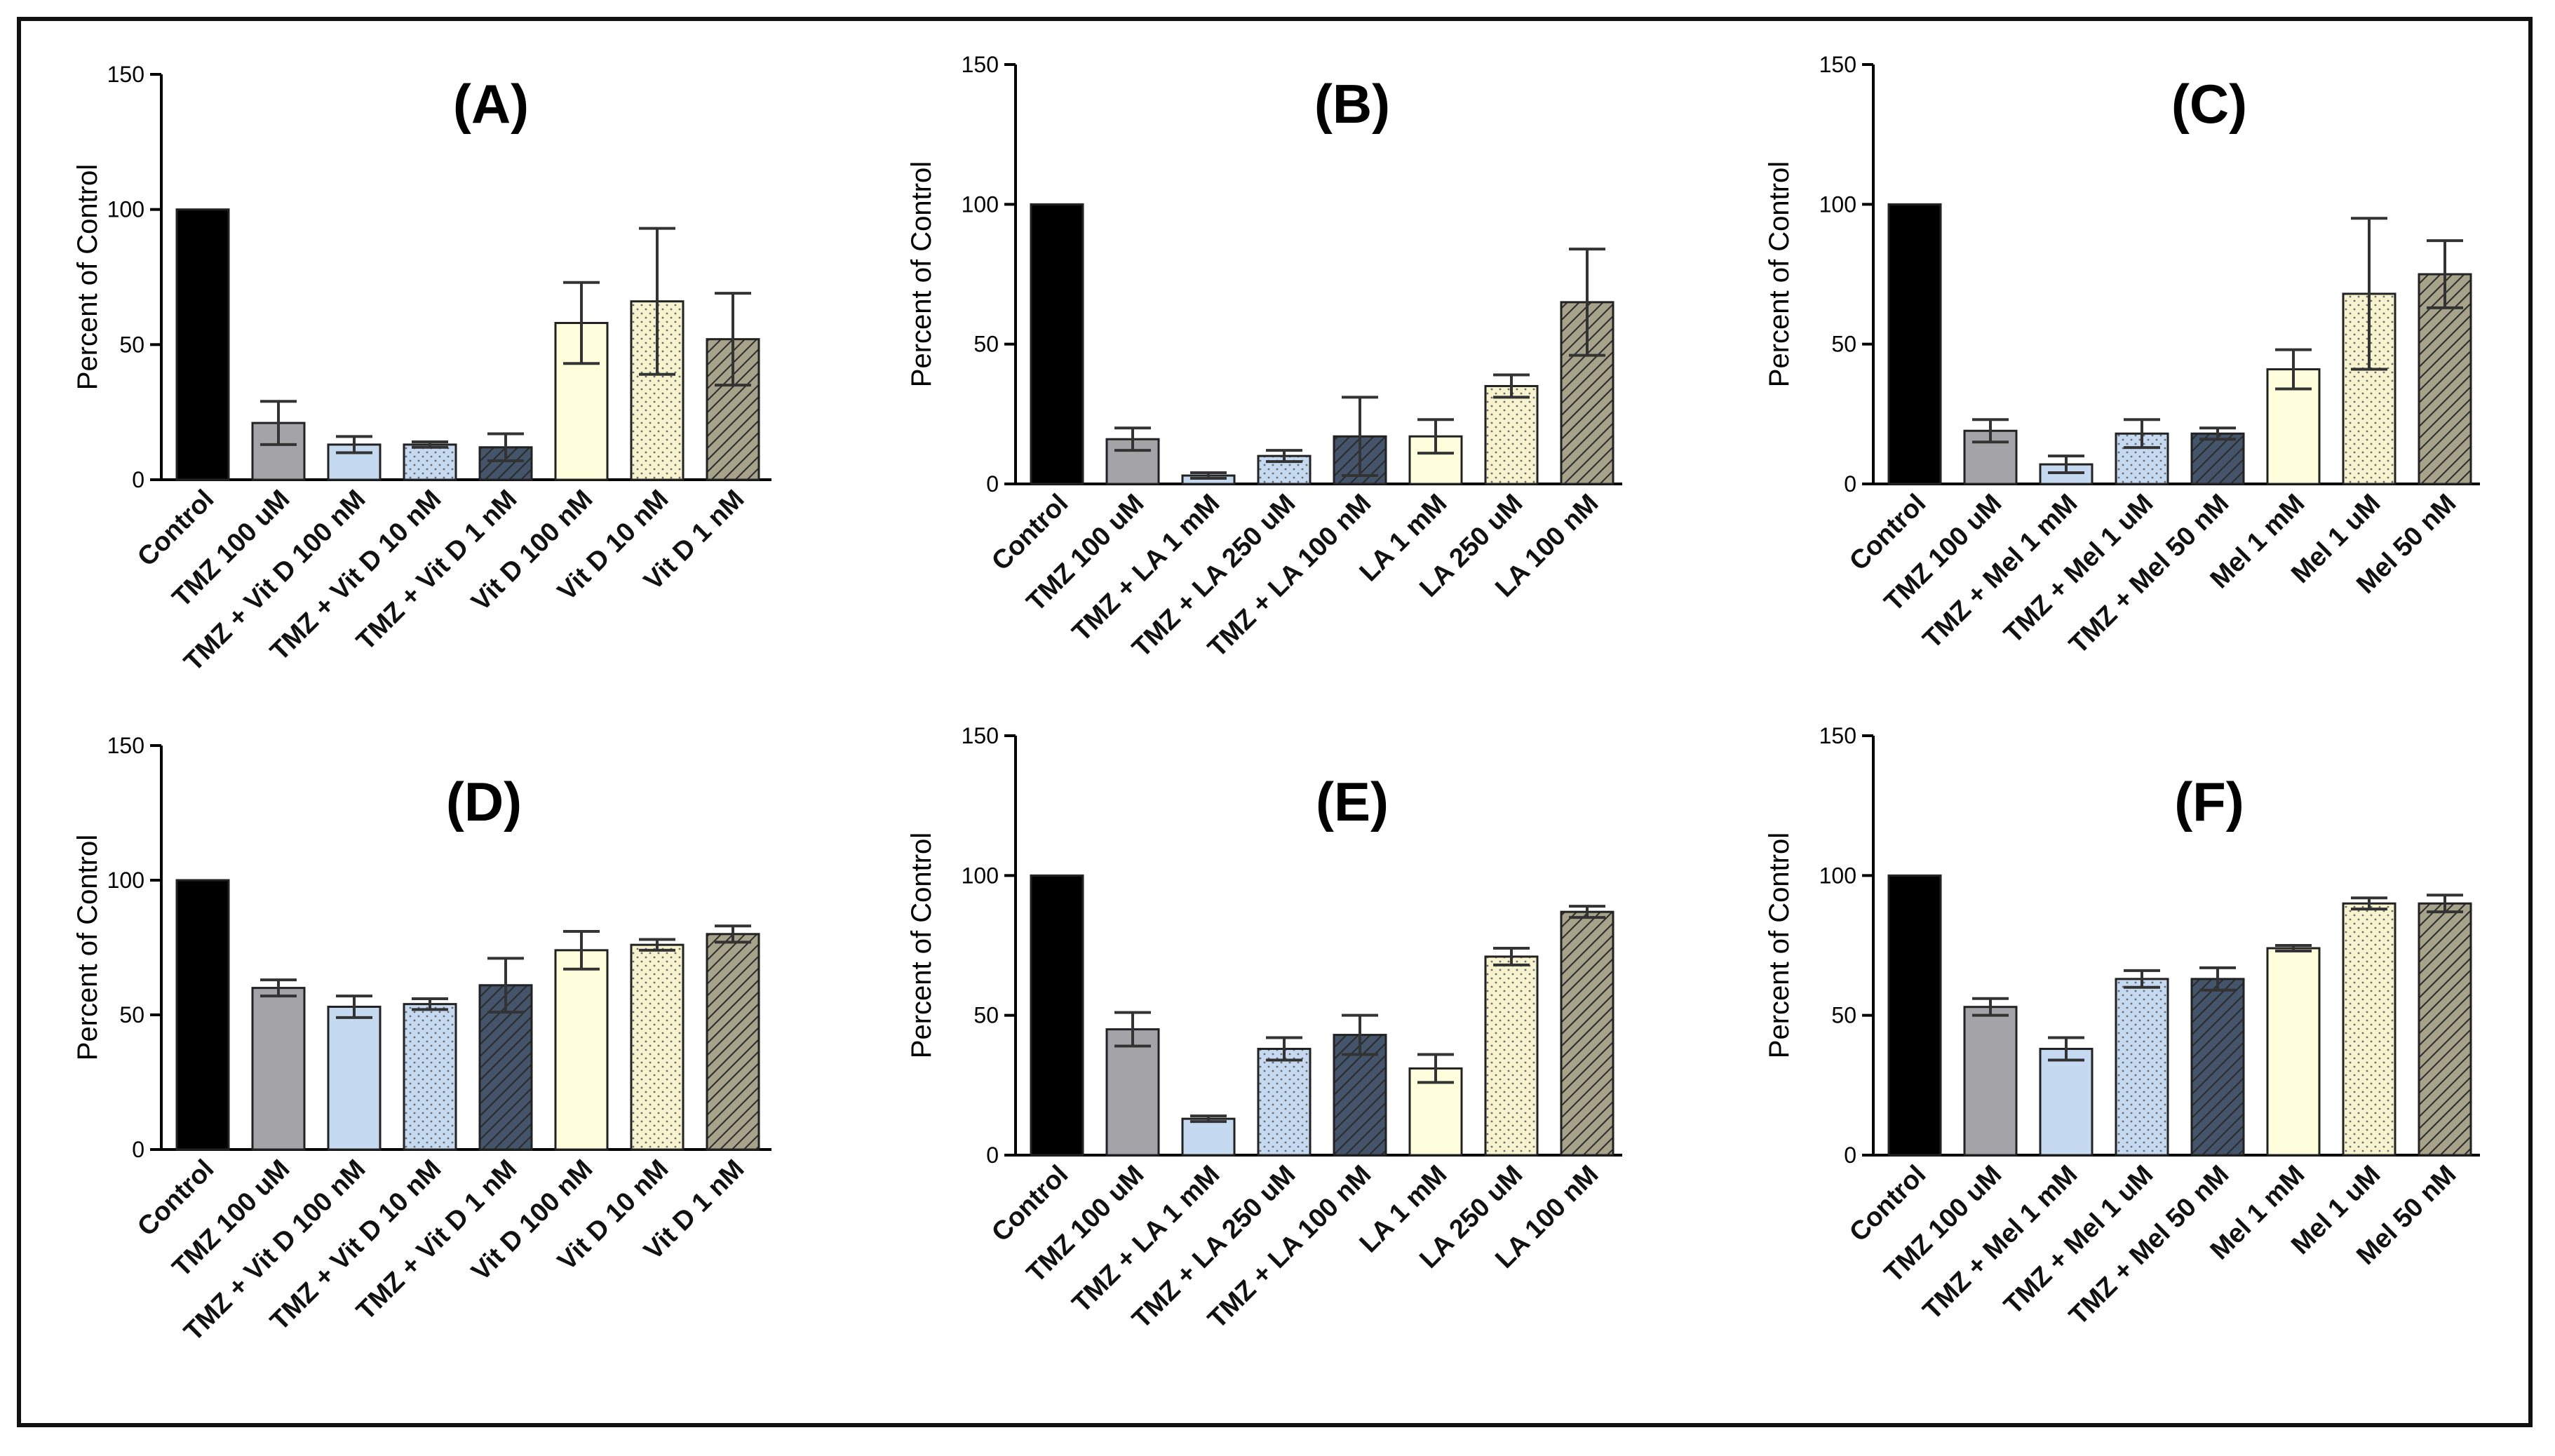 The height and width of the screenshot is (1456, 2555). What do you see at coordinates (1284, 1102) in the screenshot?
I see `bar-tmz-la-250-um` at bounding box center [1284, 1102].